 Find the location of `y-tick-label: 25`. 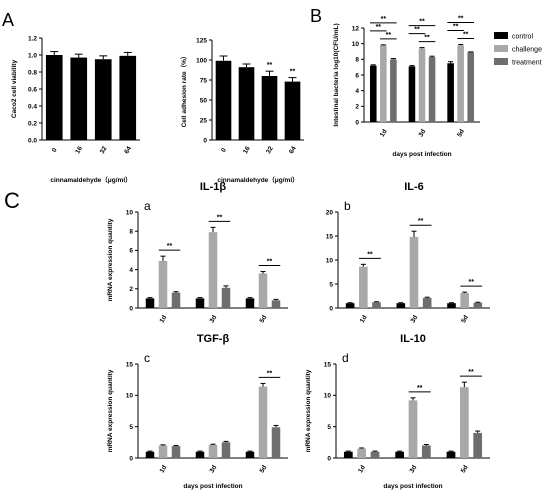

y-tick-label: 25 is located at coordinates (204, 120).